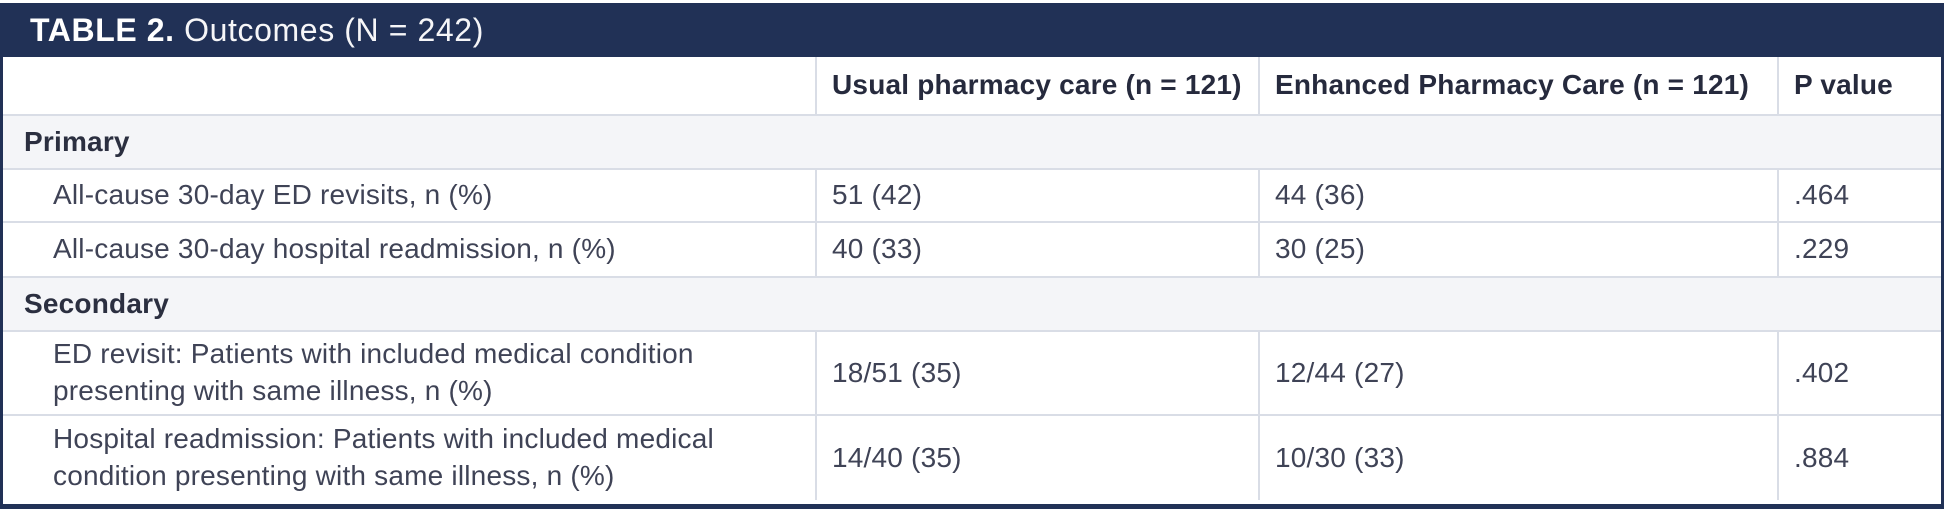 Image resolution: width=1944 pixels, height=510 pixels. What do you see at coordinates (1036, 458) in the screenshot?
I see `usual-care-value: 14/40 (35)` at bounding box center [1036, 458].